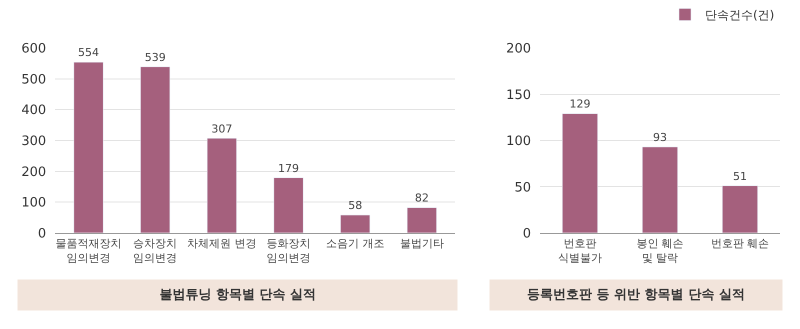 This screenshot has height=329, width=800. What do you see at coordinates (636, 295) in the screenshot?
I see `text: 등록번호판 등 위반 항목별 단속 실적` at bounding box center [636, 295].